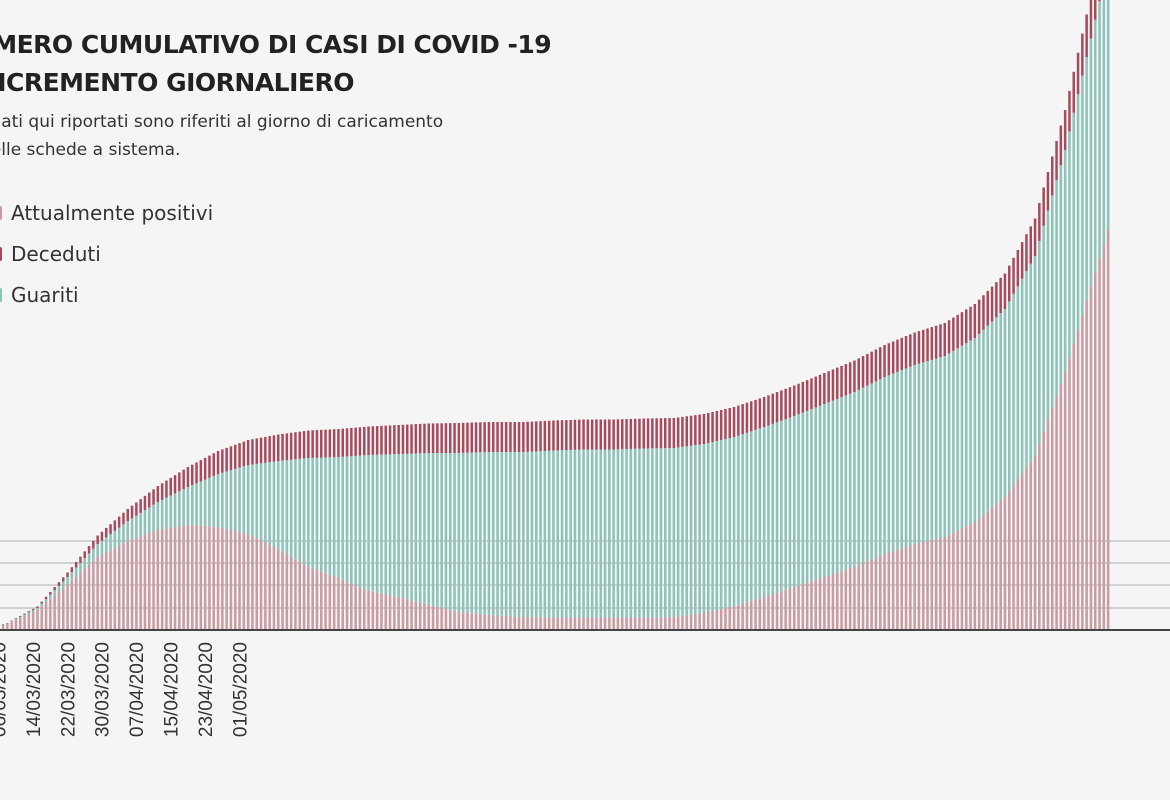 This screenshot has width=1170, height=800. I want to click on legend-item-guariti: Guariti, so click(106, 294).